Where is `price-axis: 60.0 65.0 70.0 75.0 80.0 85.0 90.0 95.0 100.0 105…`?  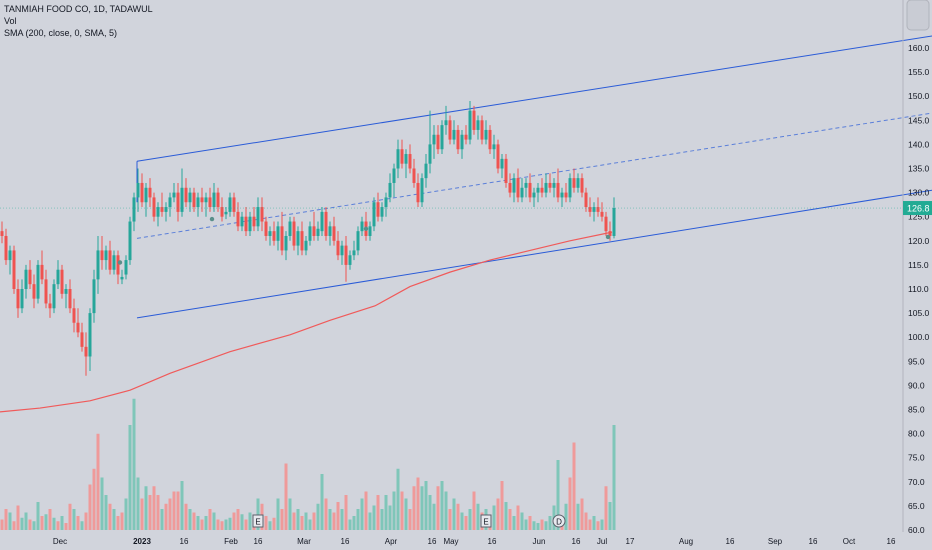 price-axis: 60.0 65.0 70.0 75.0 80.0 85.0 90.0 95.0 100.0 105… is located at coordinates (919, 277).